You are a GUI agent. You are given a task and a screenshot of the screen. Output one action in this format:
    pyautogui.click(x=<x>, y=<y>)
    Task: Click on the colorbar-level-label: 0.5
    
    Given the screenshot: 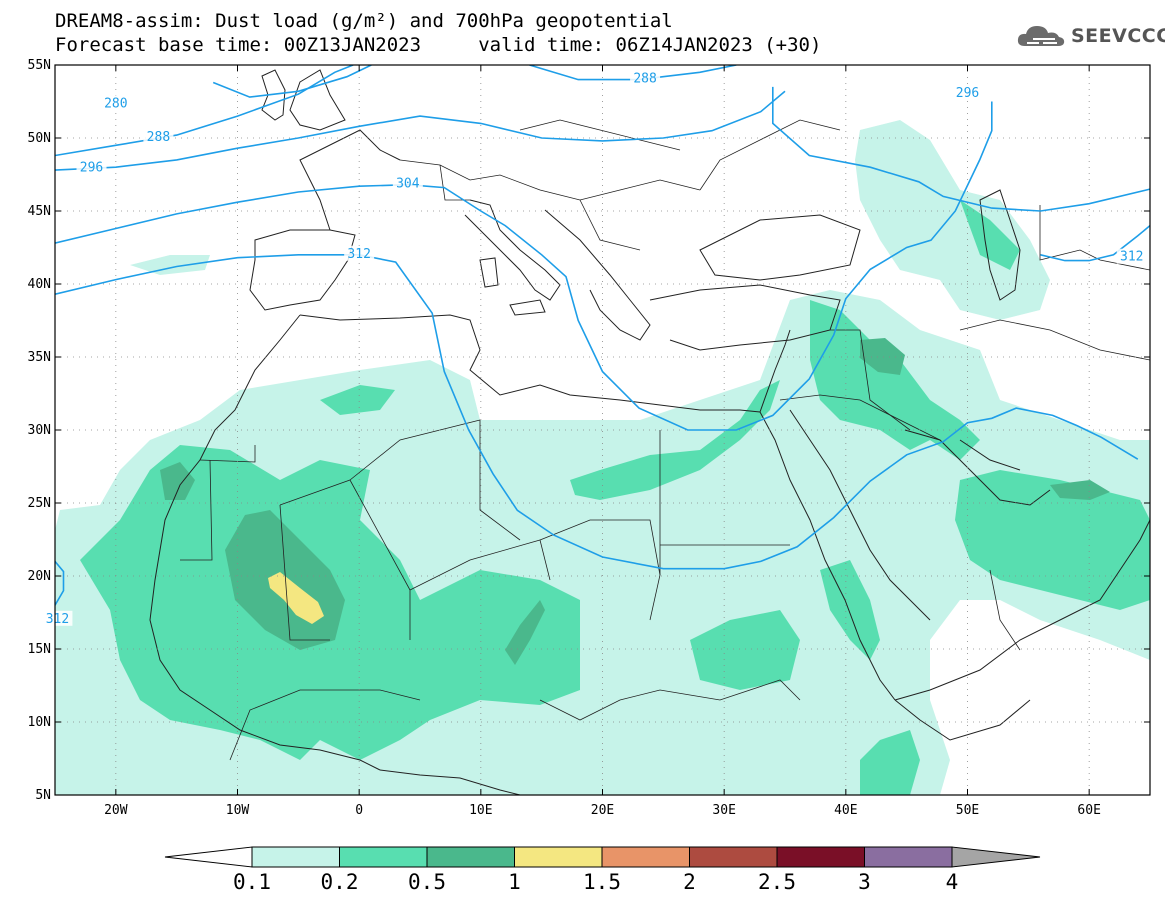 What is the action you would take?
    pyautogui.click(x=427, y=882)
    